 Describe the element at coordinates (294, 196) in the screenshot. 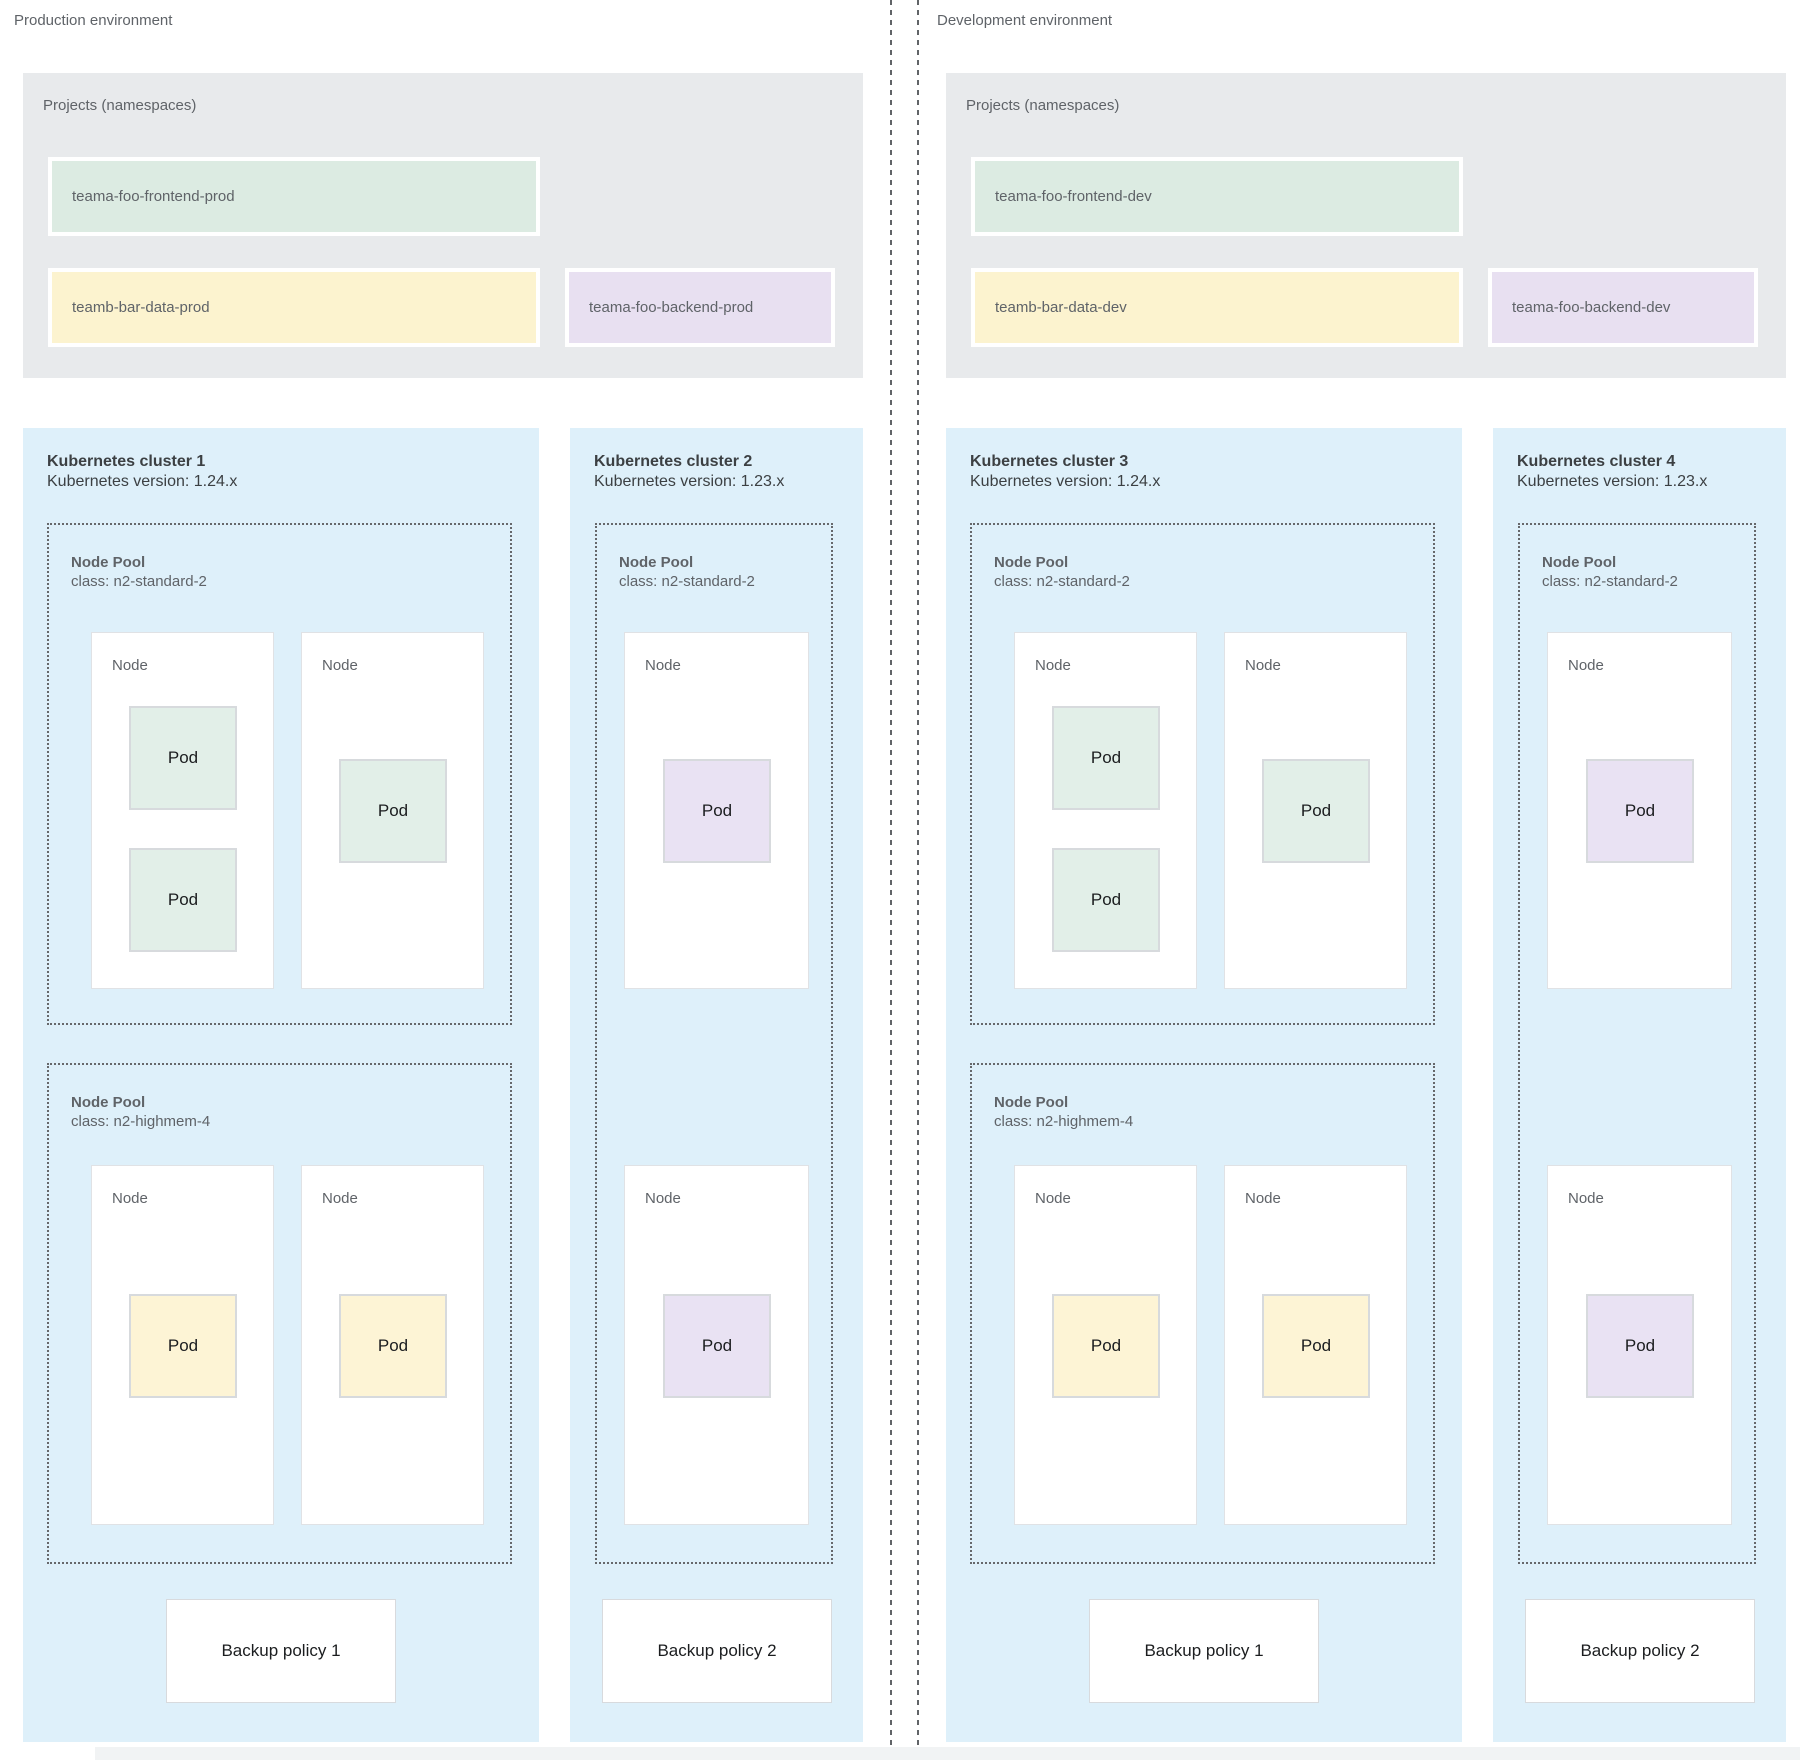

I see `namespace-teama-foo-frontend-prod: teama-foo-frontend-prod` at that location.